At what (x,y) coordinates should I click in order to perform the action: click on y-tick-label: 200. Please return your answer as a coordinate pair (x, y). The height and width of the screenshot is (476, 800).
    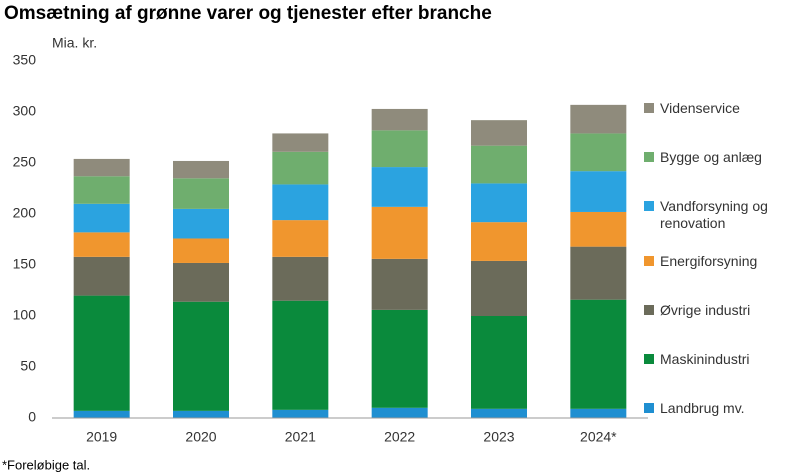
    Looking at the image, I should click on (25, 213).